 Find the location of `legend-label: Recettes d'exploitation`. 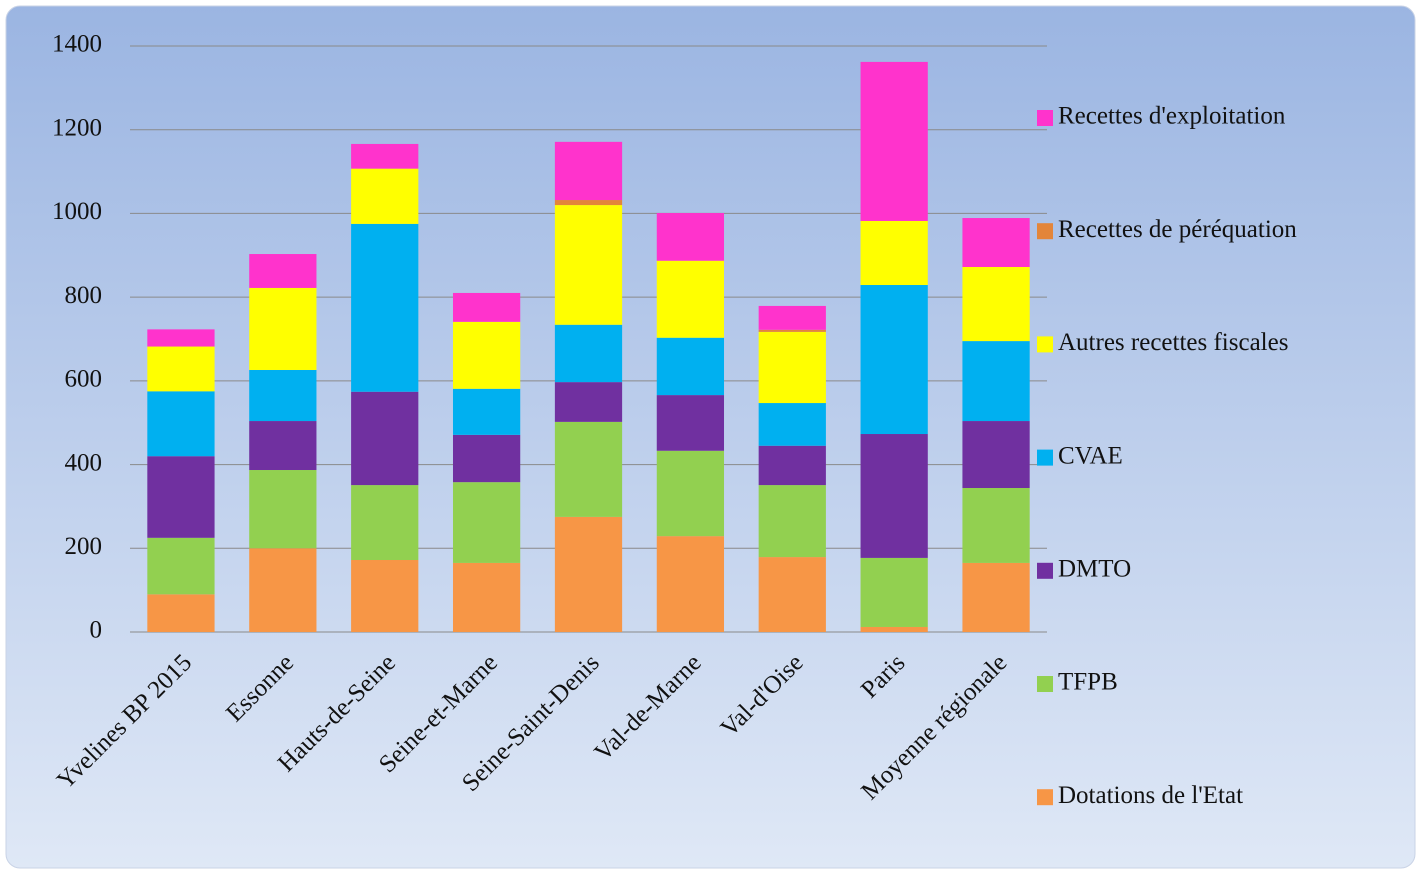

legend-label: Recettes d'exploitation is located at coordinates (1172, 116).